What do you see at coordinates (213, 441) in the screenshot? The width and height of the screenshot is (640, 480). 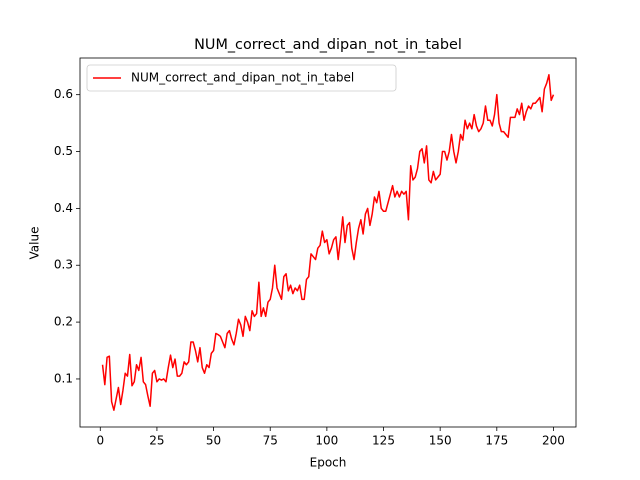 I see `x-tick-label: 50` at bounding box center [213, 441].